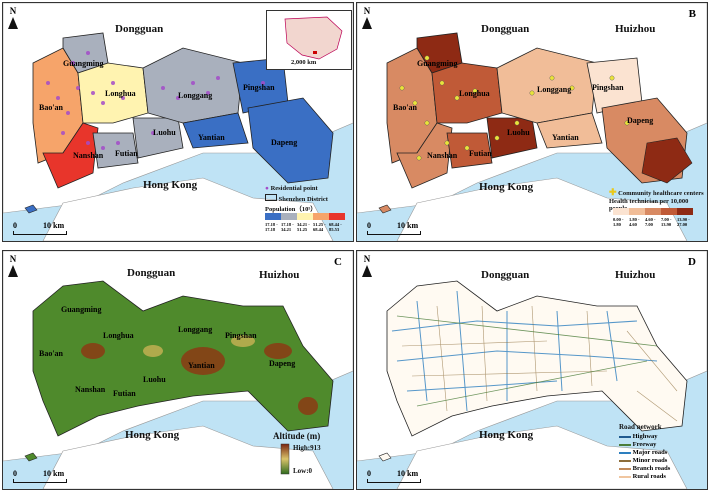  I want to click on high-altitude-patches, so click(199, 379).